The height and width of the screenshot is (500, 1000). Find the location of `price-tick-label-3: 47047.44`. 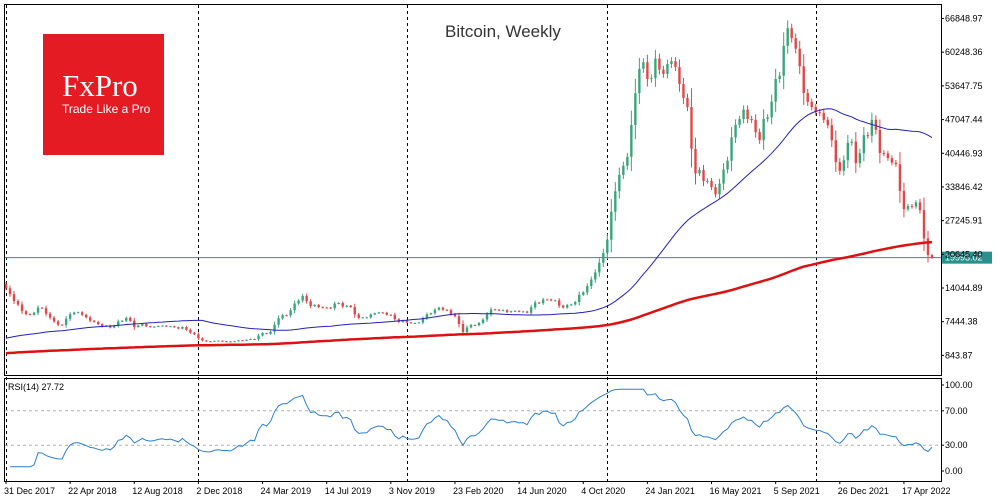

price-tick-label-3: 47047.44 is located at coordinates (964, 120).